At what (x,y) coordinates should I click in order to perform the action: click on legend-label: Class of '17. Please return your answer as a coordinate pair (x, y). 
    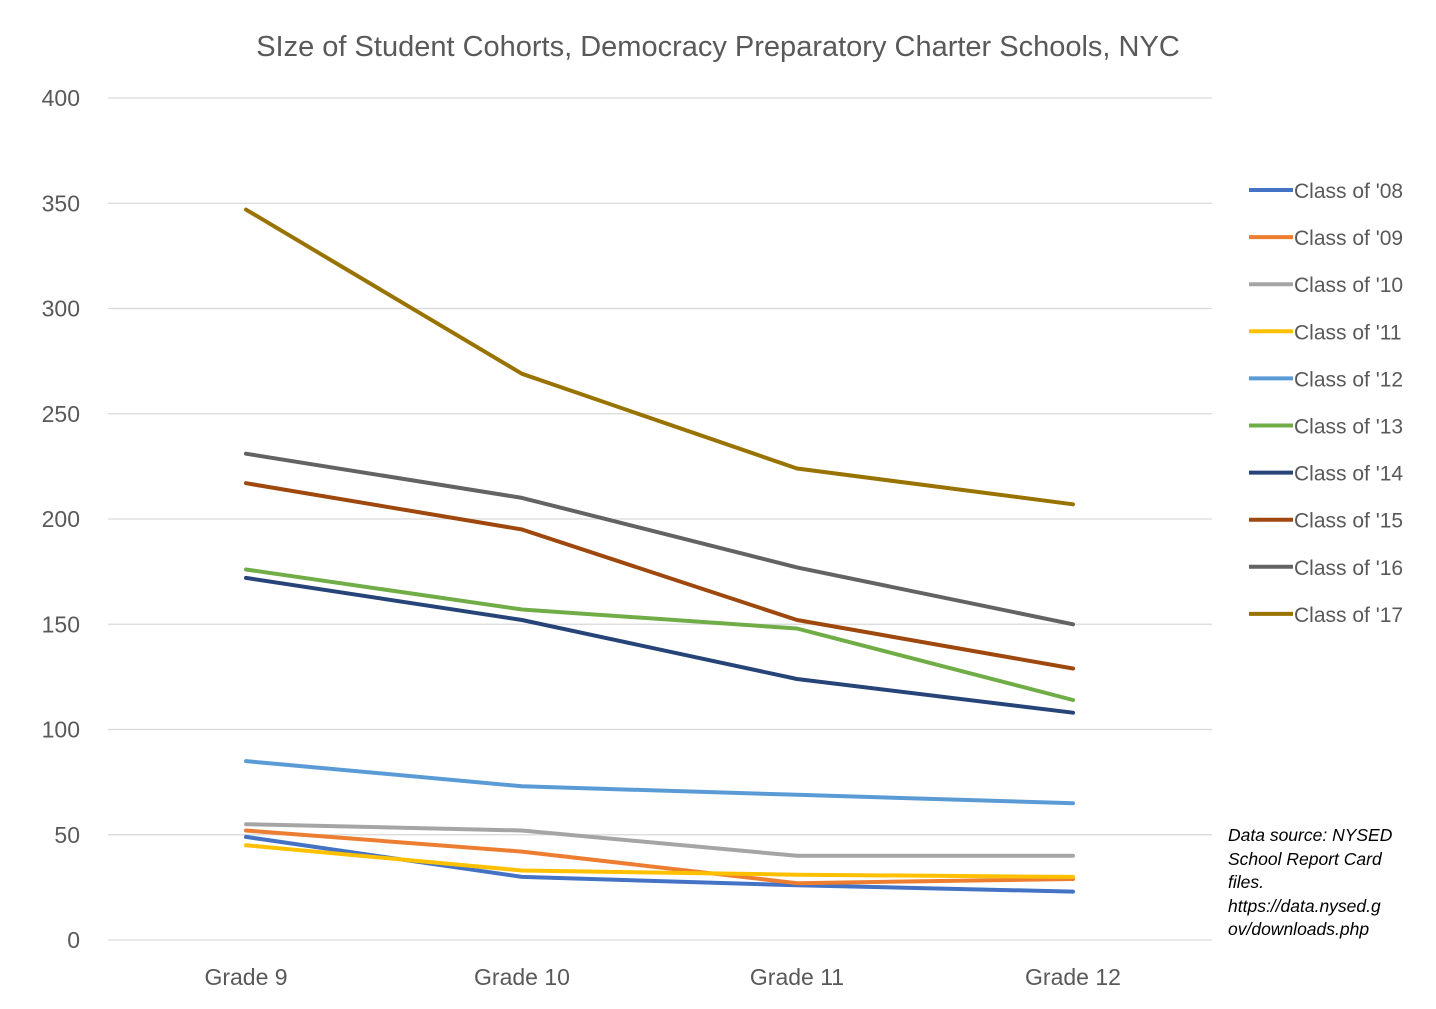
    Looking at the image, I should click on (1348, 615).